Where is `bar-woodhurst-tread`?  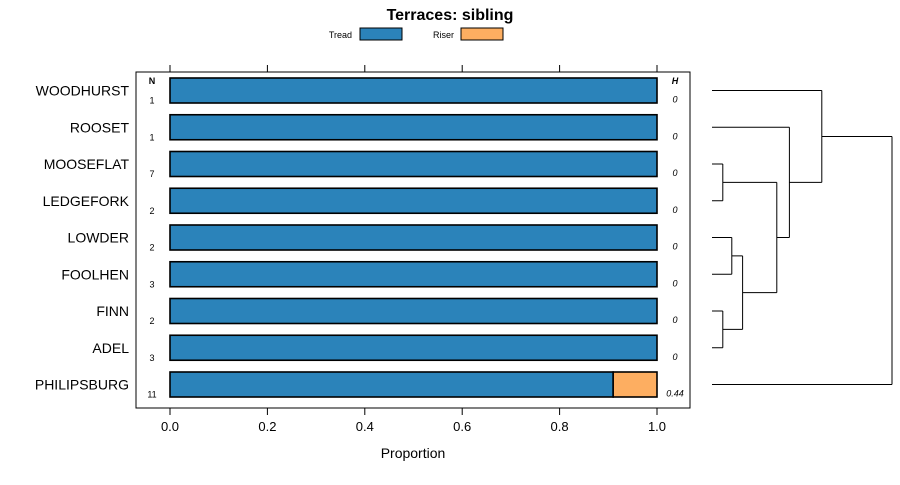
bar-woodhurst-tread is located at coordinates (413, 90).